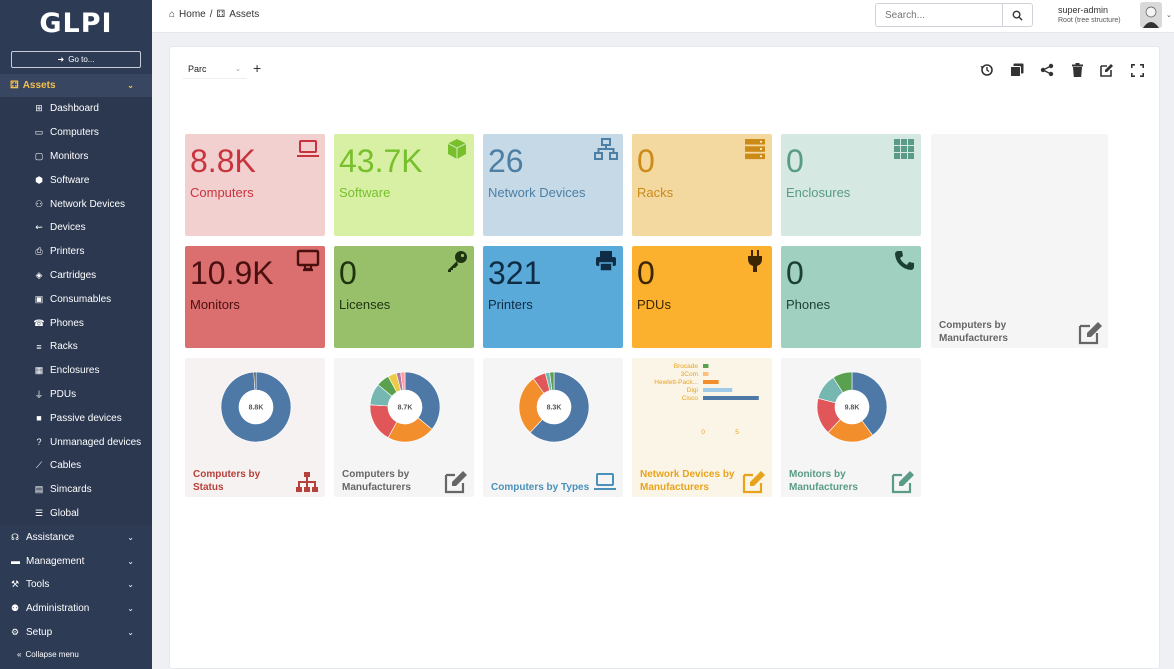 The height and width of the screenshot is (669, 1174). Describe the element at coordinates (192, 14) in the screenshot. I see `breadcrumb-home: Home` at that location.